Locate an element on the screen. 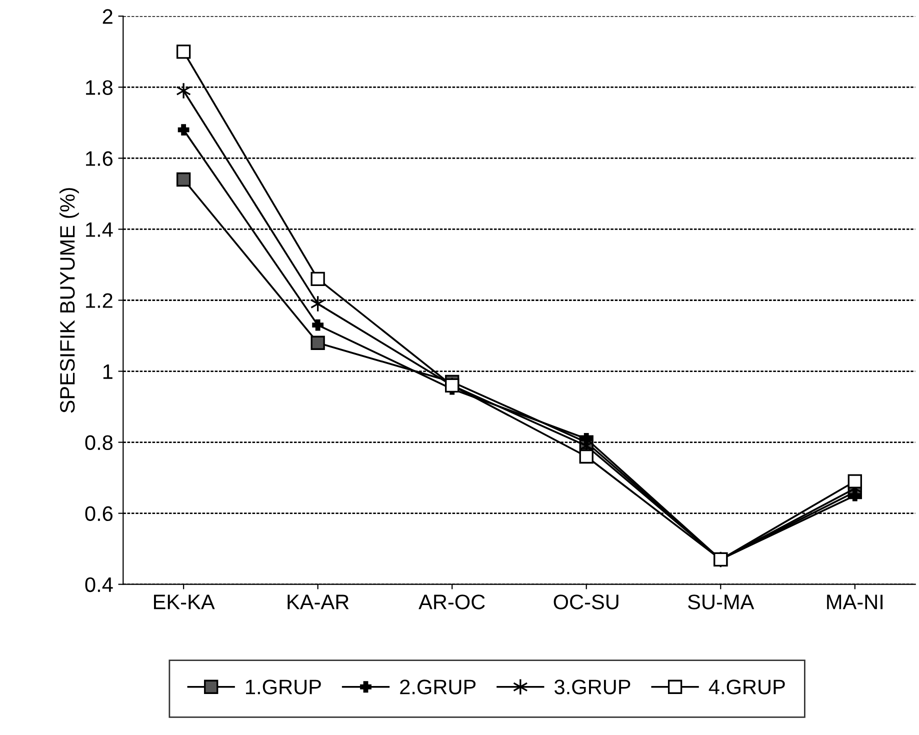 The height and width of the screenshot is (735, 919). x-tick-label: KA-AR is located at coordinates (318, 602).